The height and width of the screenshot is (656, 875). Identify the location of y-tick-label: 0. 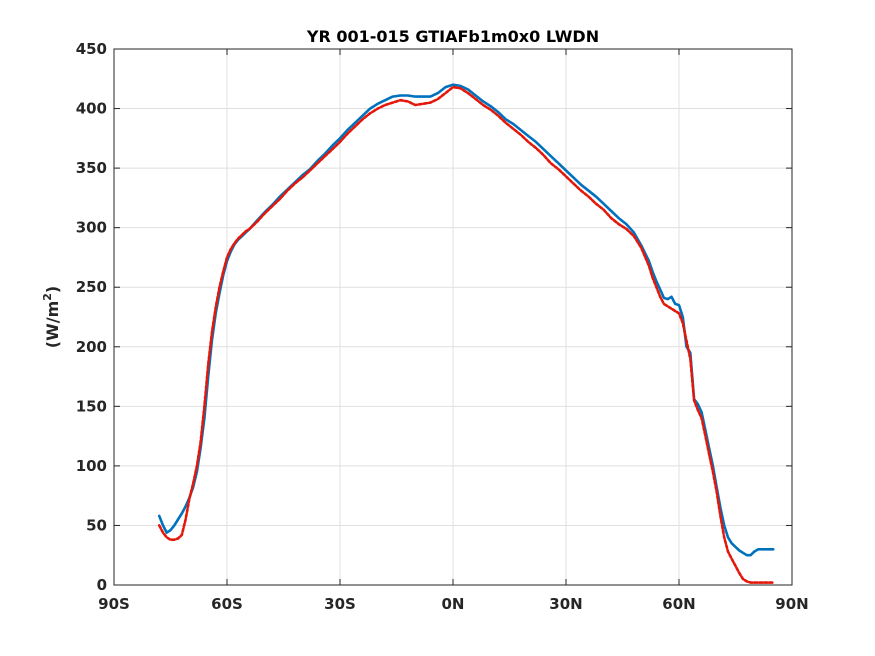
(102, 585).